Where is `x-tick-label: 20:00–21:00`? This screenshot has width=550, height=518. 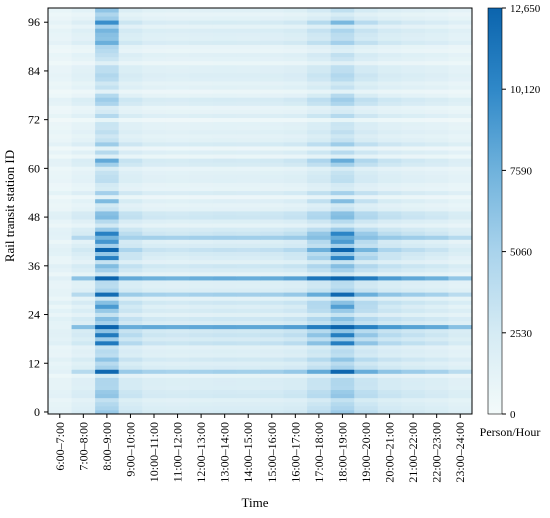
x-tick-label: 20:00–21:00 is located at coordinates (390, 452).